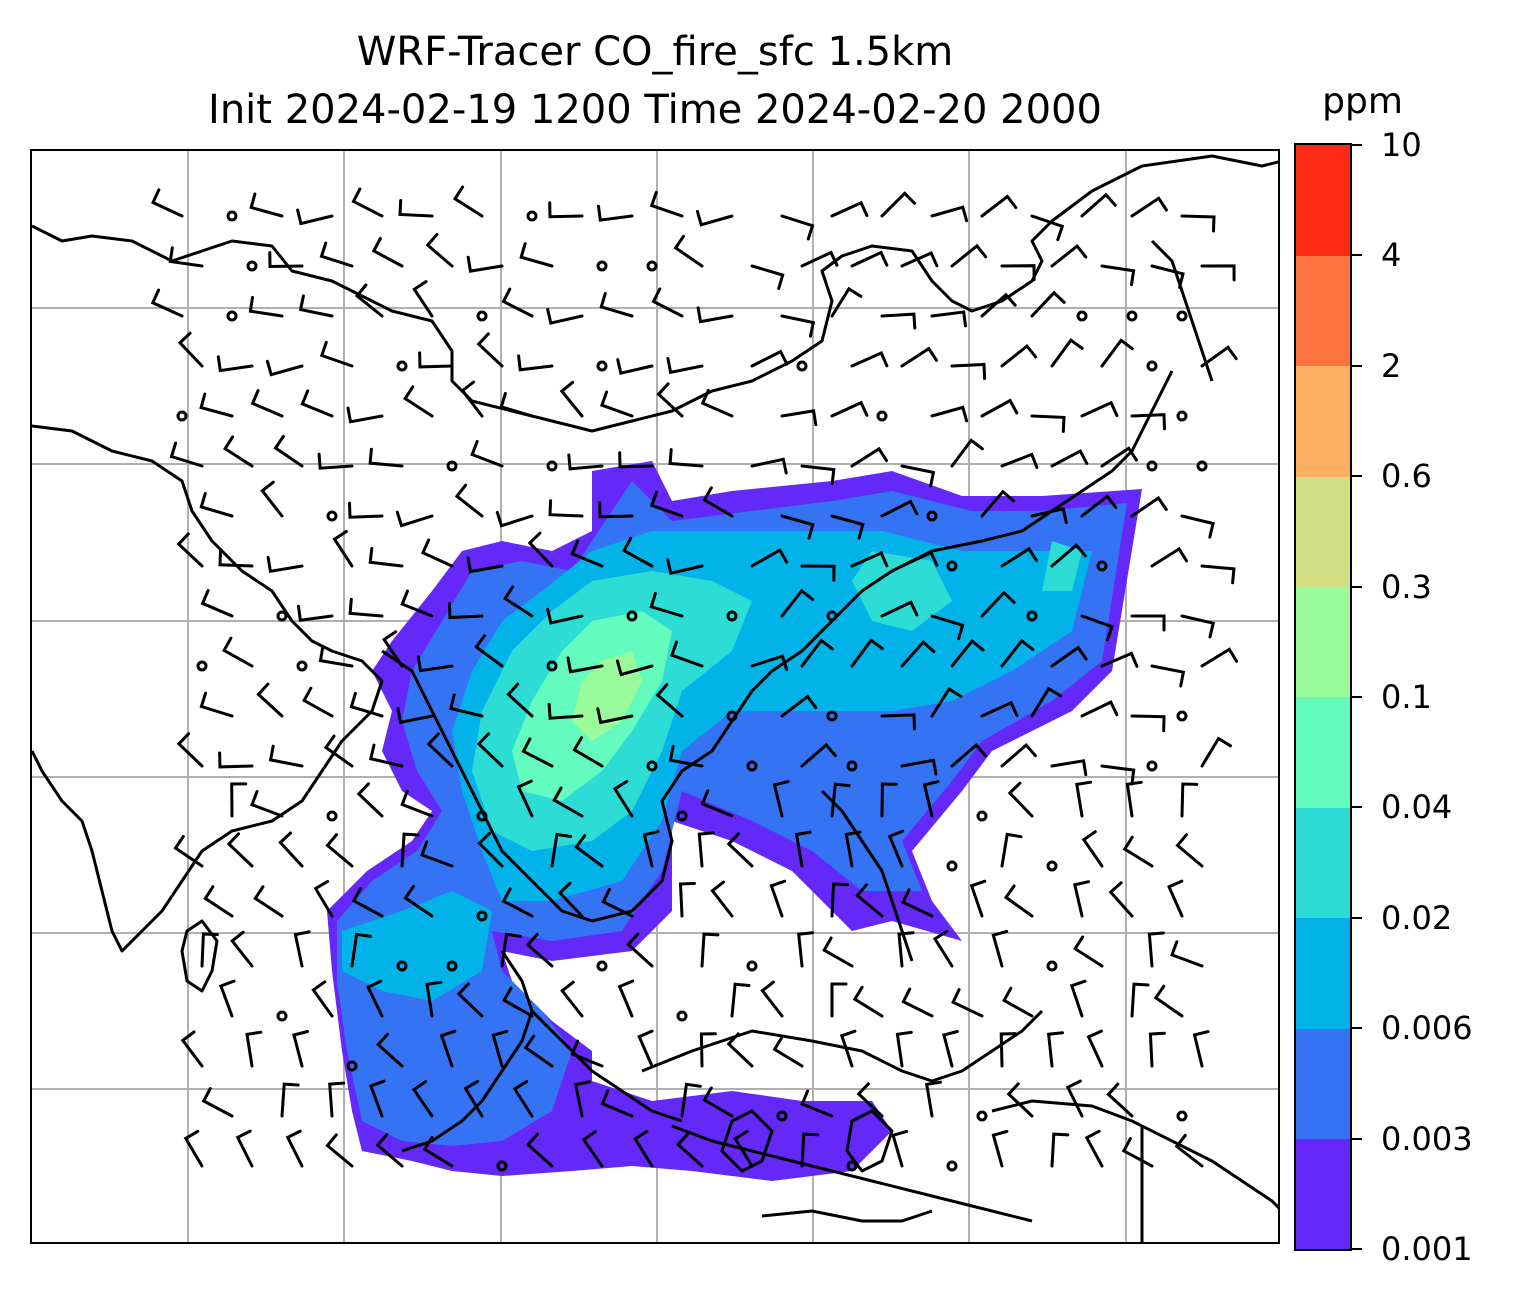 The width and height of the screenshot is (1528, 1306). Describe the element at coordinates (1406, 476) in the screenshot. I see `colorbar-tick-label: 0.6` at that location.